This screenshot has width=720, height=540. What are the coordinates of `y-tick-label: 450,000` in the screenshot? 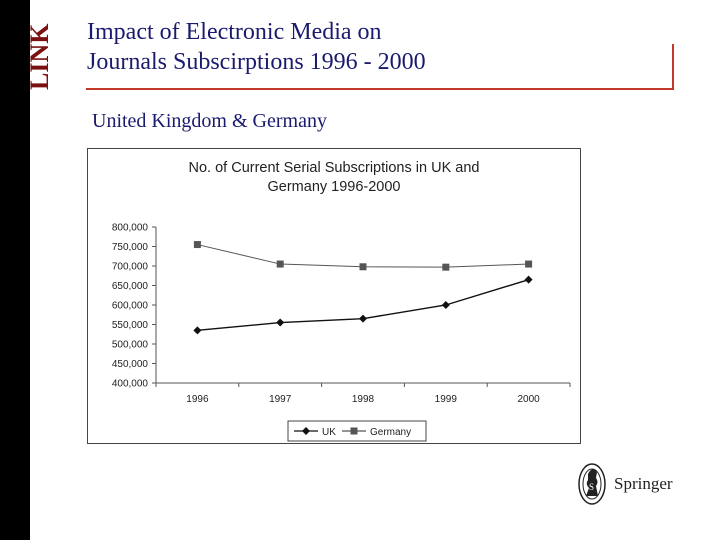 It's located at (130, 364).